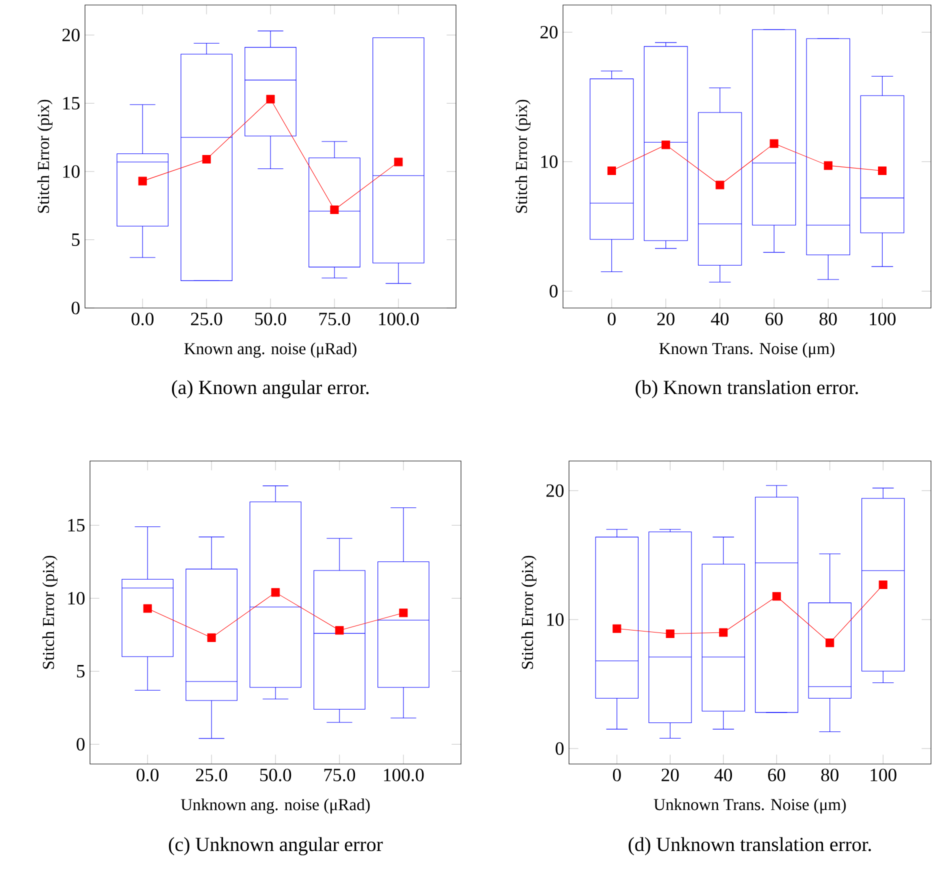 Image resolution: width=933 pixels, height=888 pixels. I want to click on x-axis-title: Known ang. noise (μRad), so click(270, 350).